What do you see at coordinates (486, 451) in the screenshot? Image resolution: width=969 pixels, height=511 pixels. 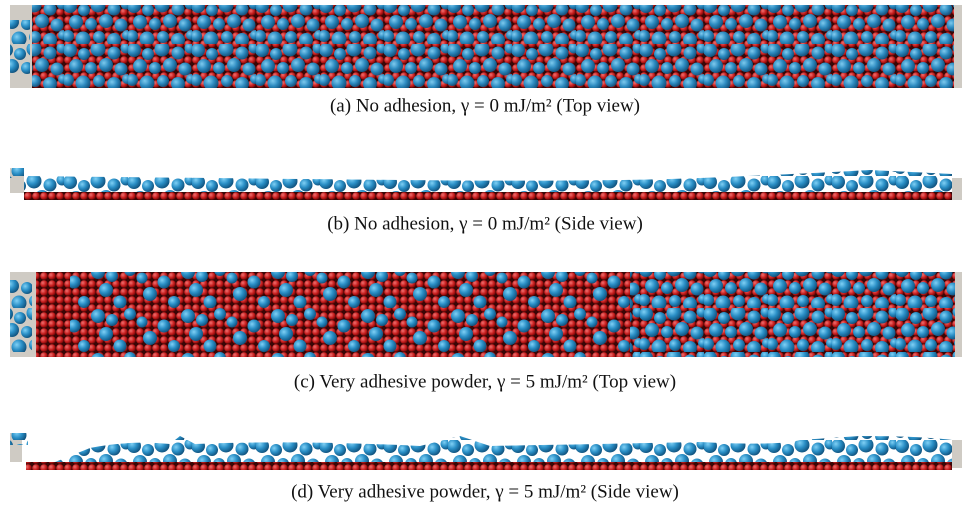 I see `panel-d` at bounding box center [486, 451].